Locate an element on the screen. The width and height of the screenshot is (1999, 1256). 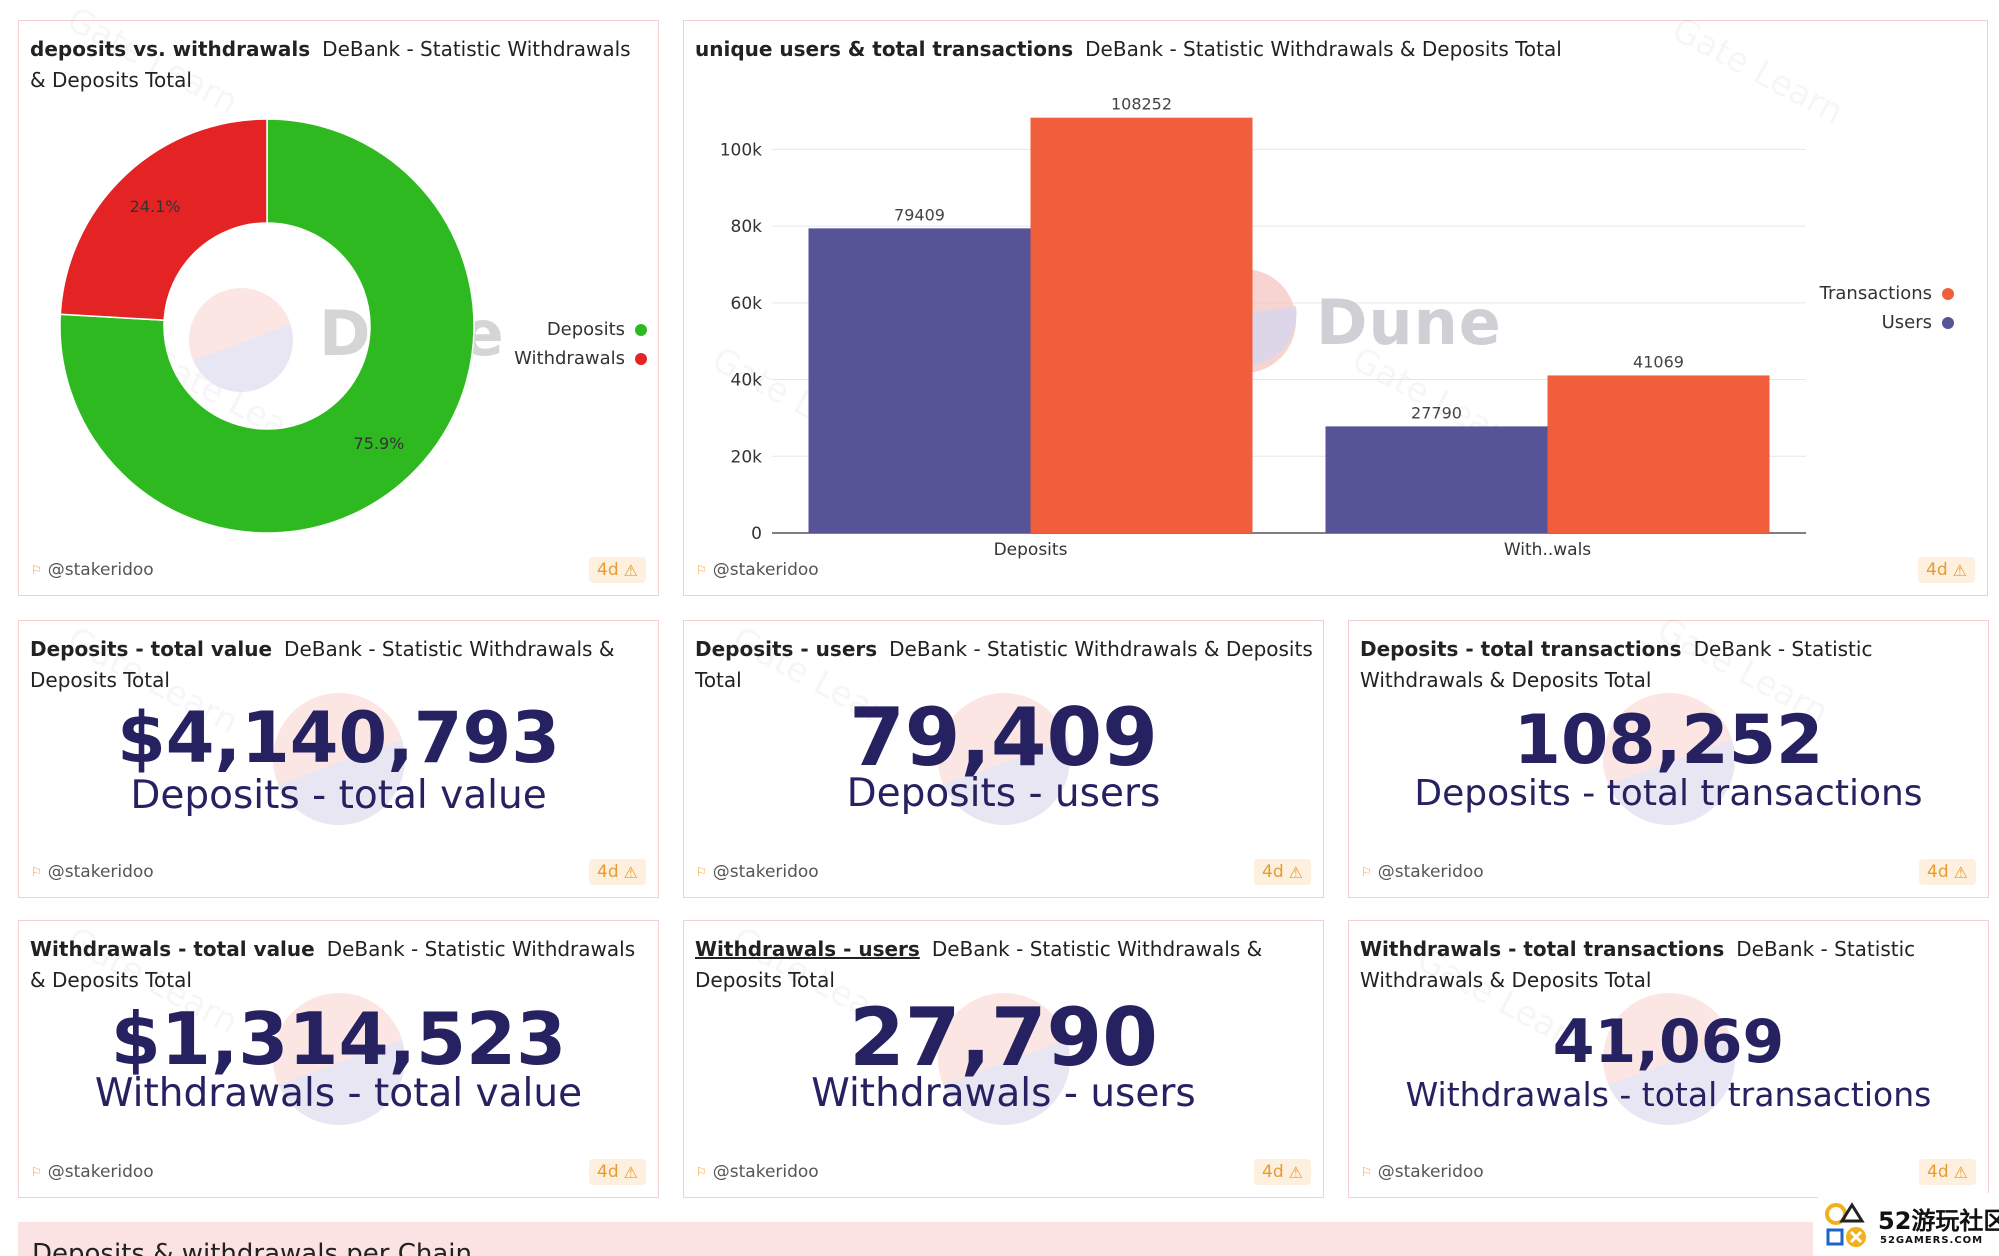
pie-data-label: 24.1% is located at coordinates (155, 206).